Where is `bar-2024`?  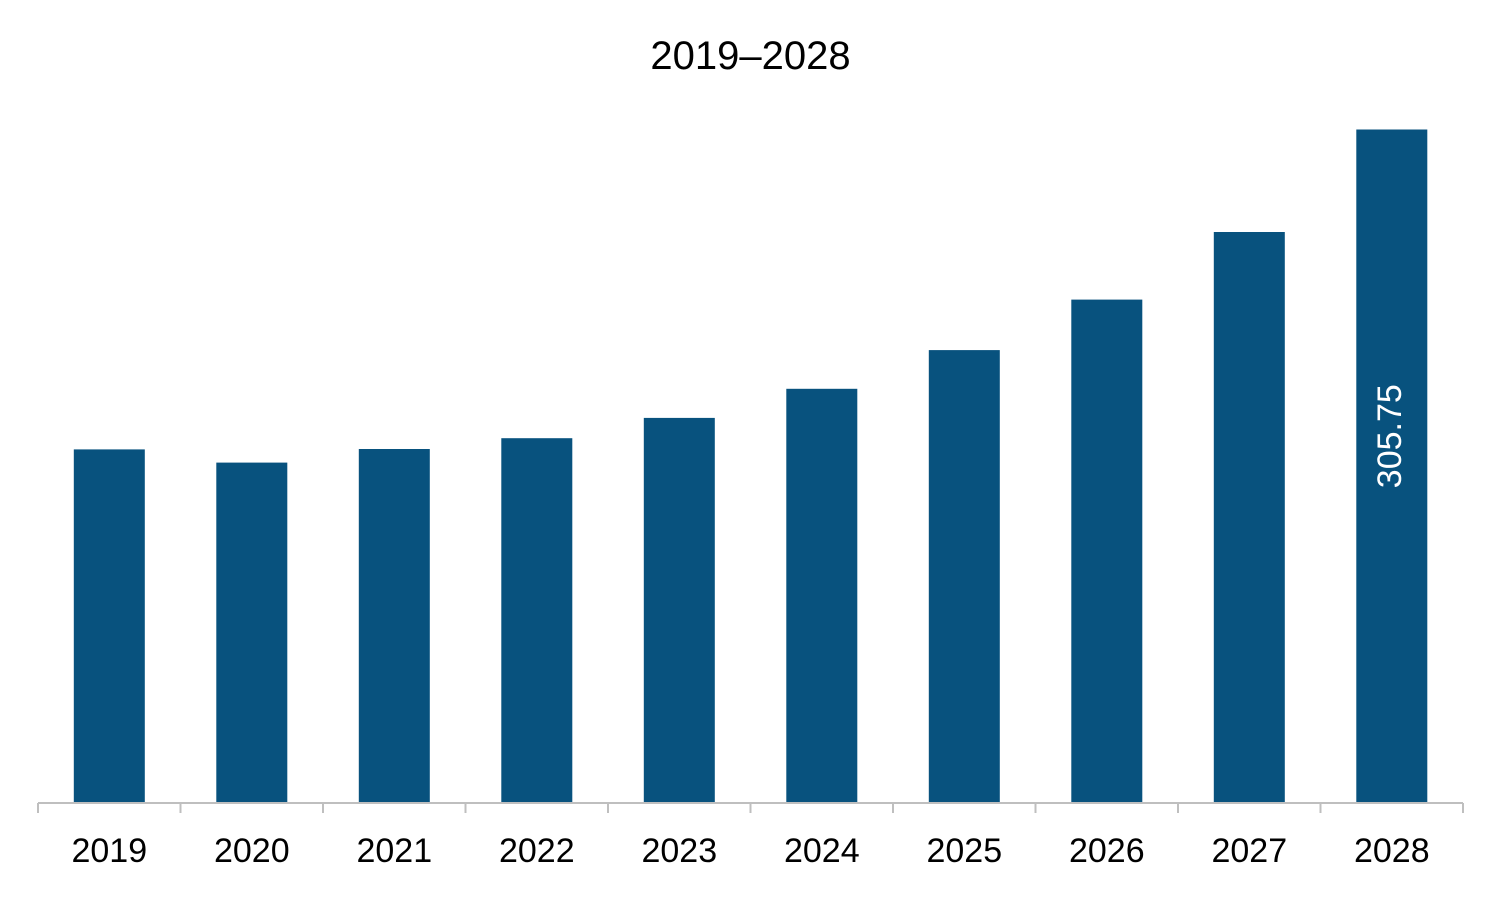 bar-2024 is located at coordinates (822, 595).